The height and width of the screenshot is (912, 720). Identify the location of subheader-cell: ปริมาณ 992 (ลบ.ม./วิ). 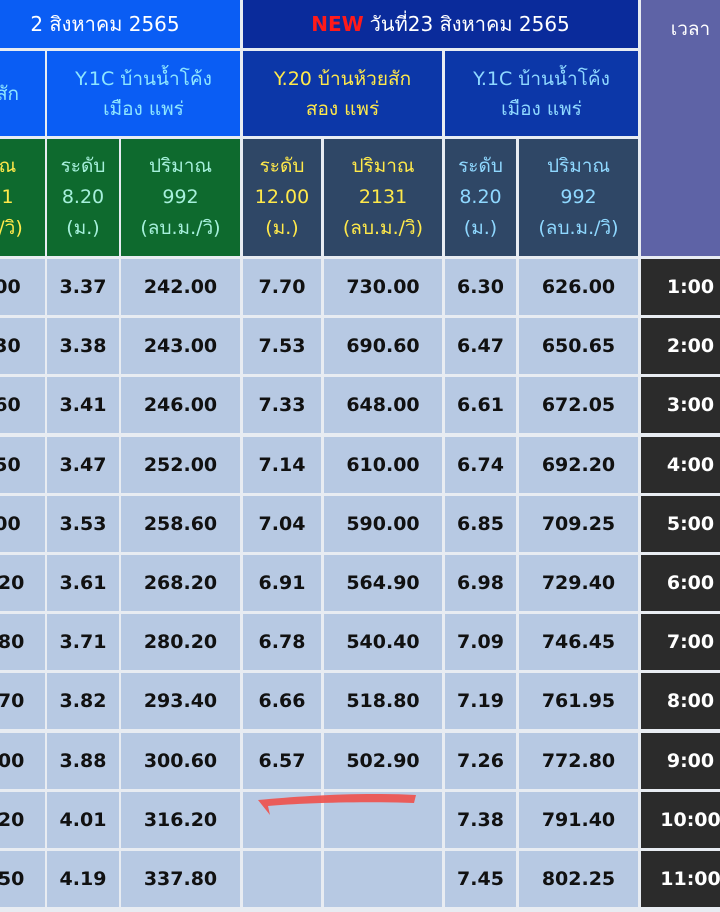
(578, 197).